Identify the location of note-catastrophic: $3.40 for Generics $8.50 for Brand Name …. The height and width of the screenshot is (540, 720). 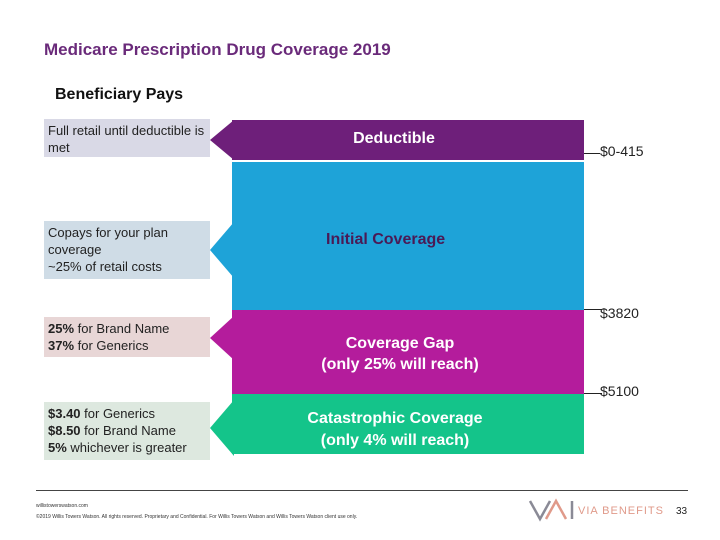
(127, 431).